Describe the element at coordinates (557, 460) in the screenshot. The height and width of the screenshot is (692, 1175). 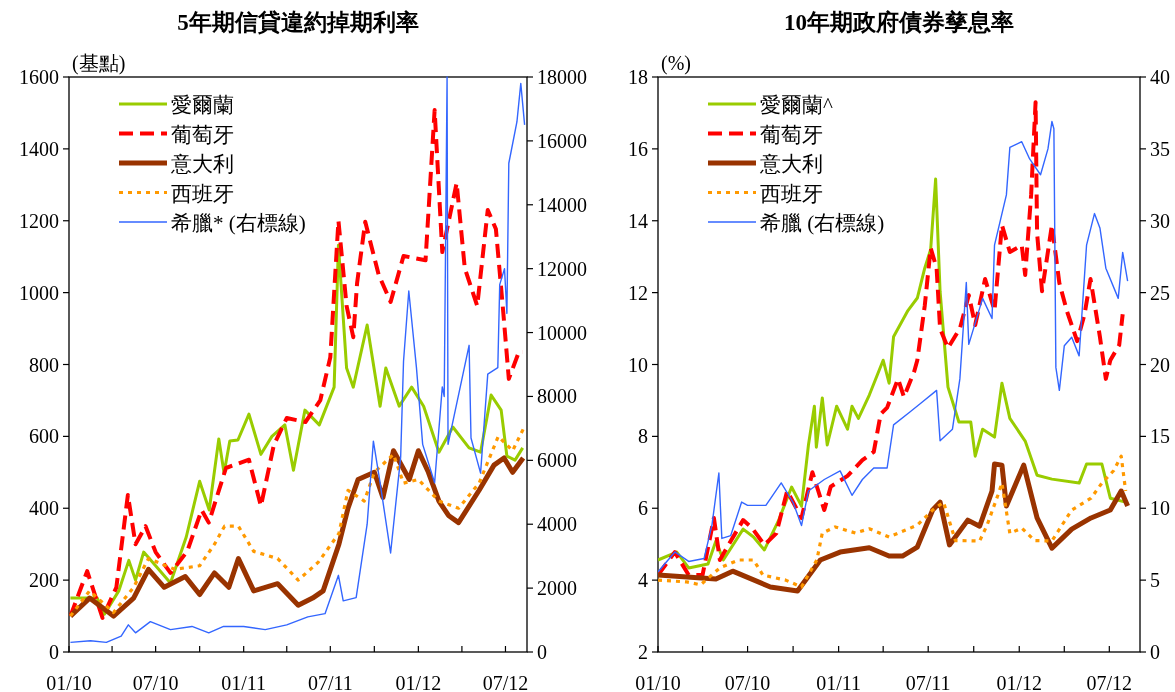
I see `y2-tick-label: 6000` at that location.